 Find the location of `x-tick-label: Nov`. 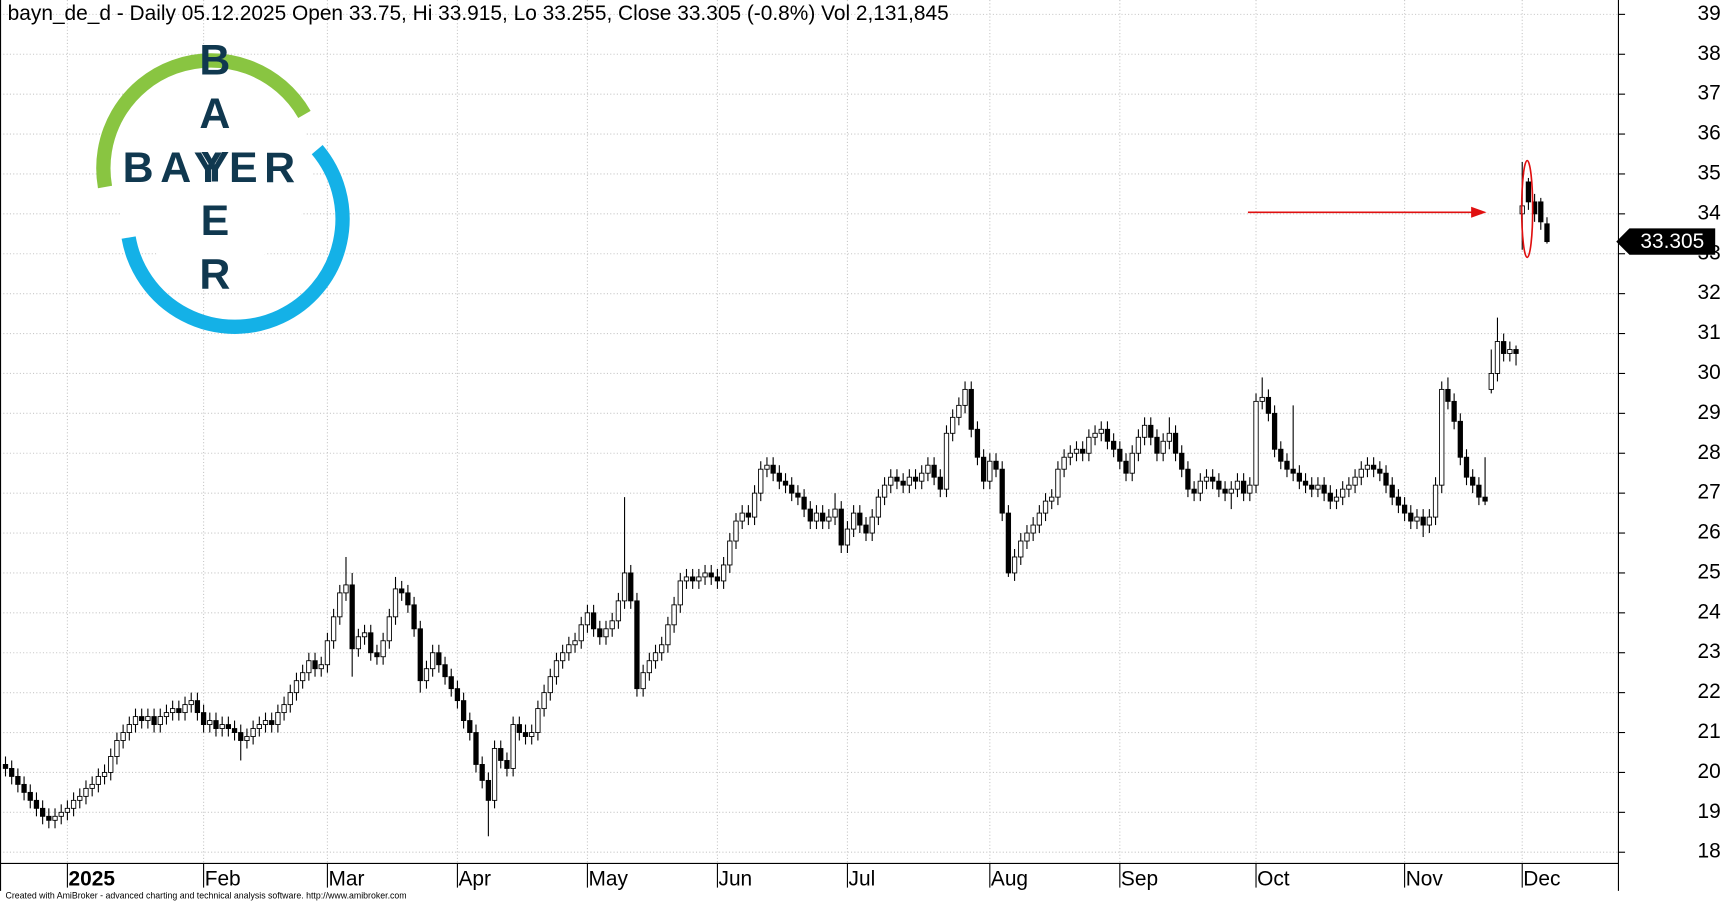

x-tick-label: Nov is located at coordinates (1425, 878).